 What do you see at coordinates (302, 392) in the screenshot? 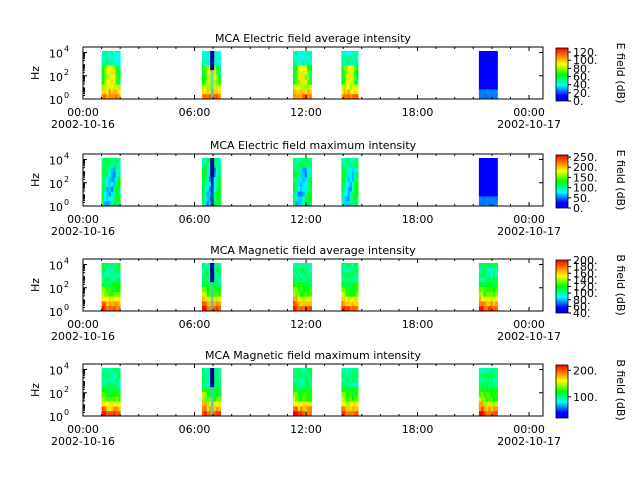
I see `spectrogram-segment` at bounding box center [302, 392].